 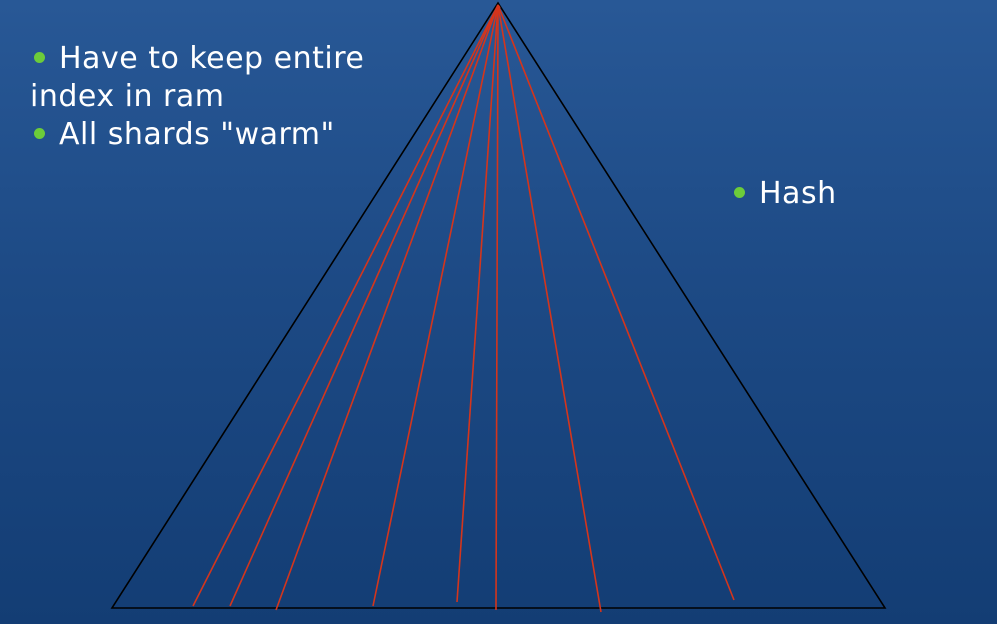 I want to click on right-bullet-list: Hash, so click(x=850, y=194).